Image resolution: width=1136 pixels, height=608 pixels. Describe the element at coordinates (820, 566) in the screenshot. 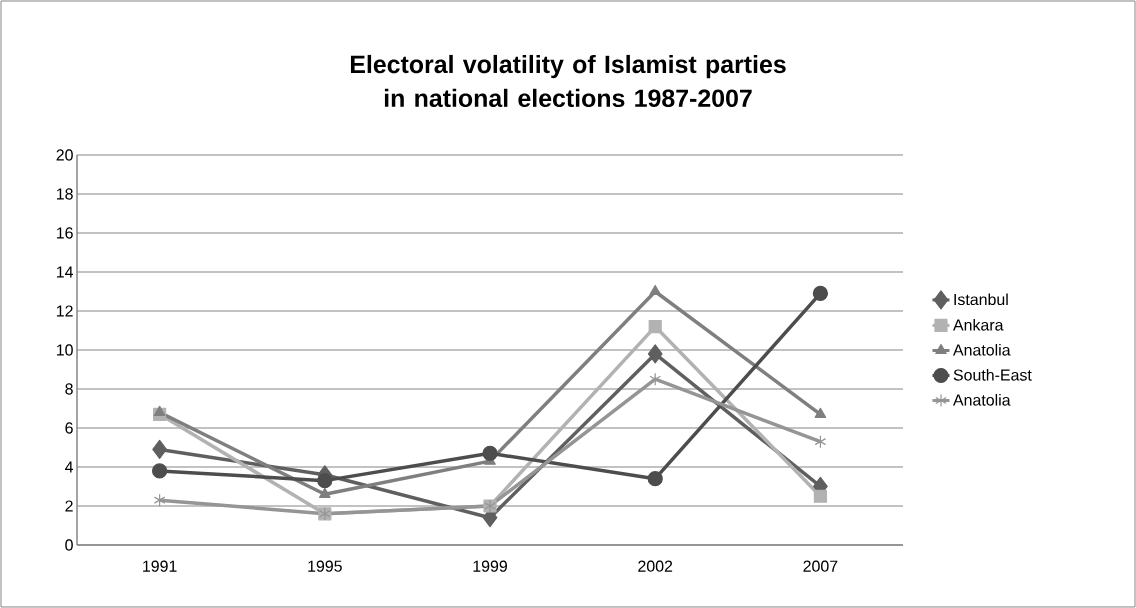

I see `x-tick-label: 2007` at that location.